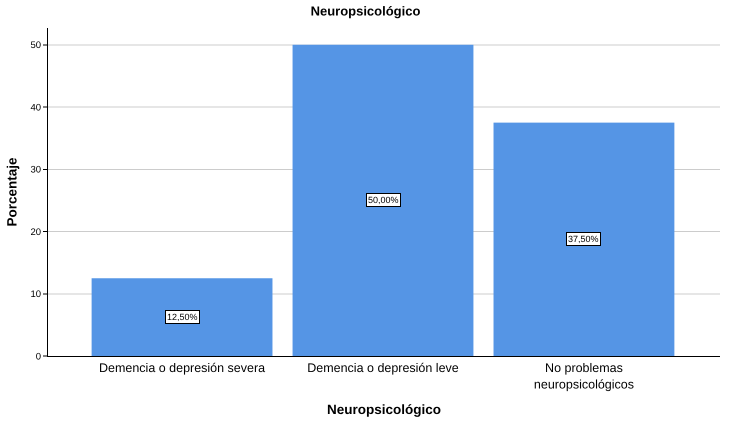  I want to click on x-tick-label: Demencia o depresión severa, so click(182, 368).